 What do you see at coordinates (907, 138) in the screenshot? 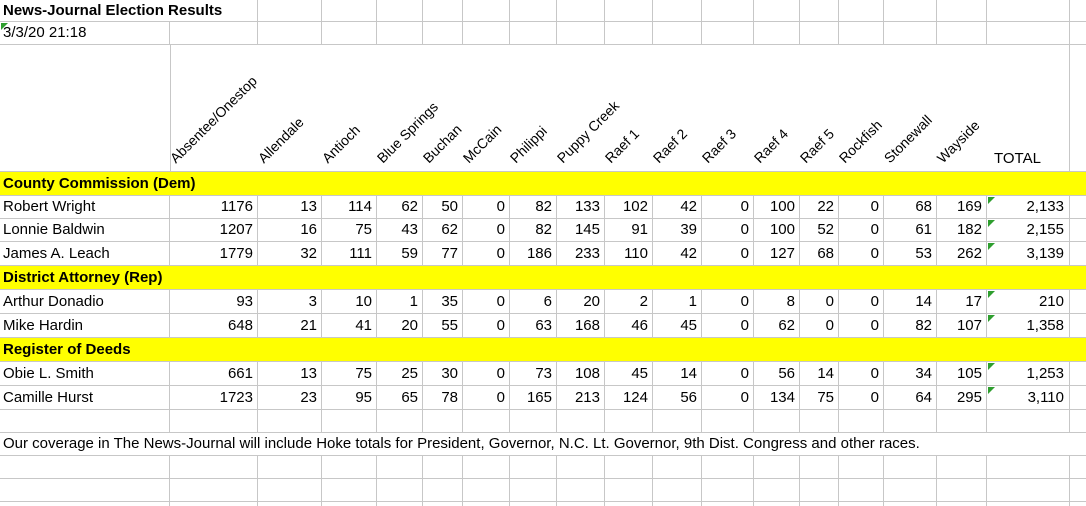
I see `column-header: Stonewall` at bounding box center [907, 138].